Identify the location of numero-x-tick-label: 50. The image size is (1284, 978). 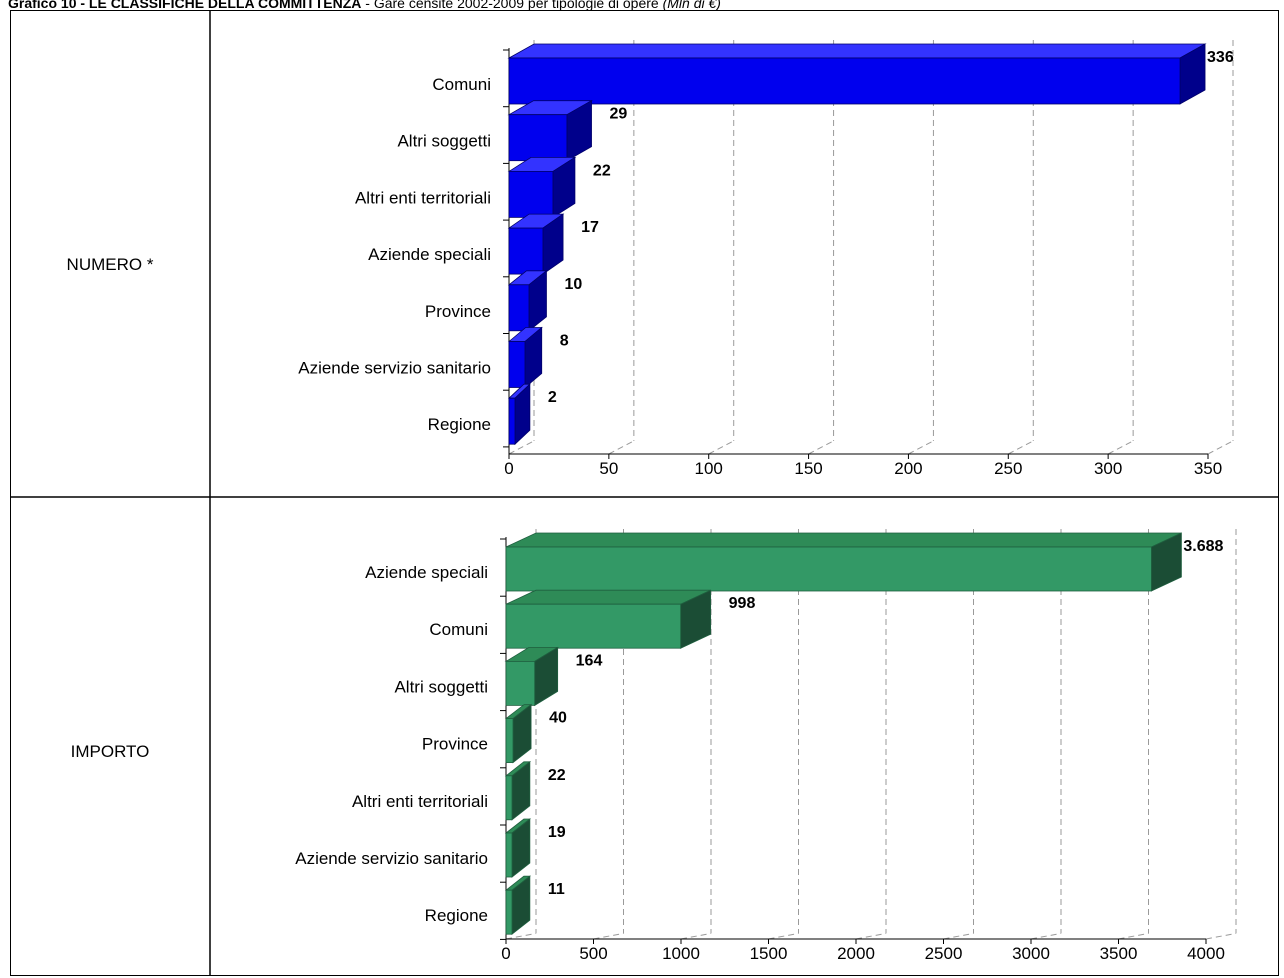
(608, 468).